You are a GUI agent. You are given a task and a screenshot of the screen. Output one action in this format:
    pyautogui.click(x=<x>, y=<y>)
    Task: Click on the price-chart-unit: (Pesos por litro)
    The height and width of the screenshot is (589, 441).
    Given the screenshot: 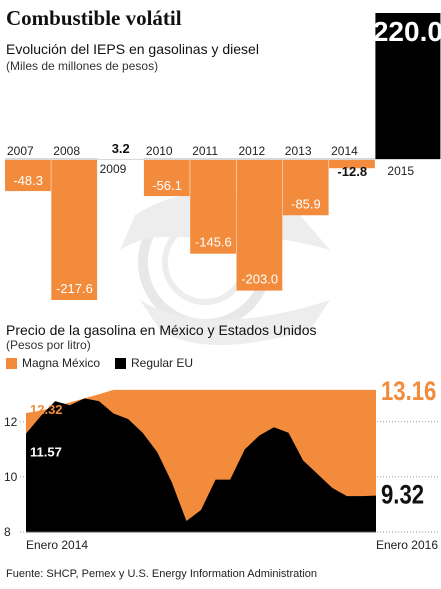 What is the action you would take?
    pyautogui.click(x=48, y=345)
    